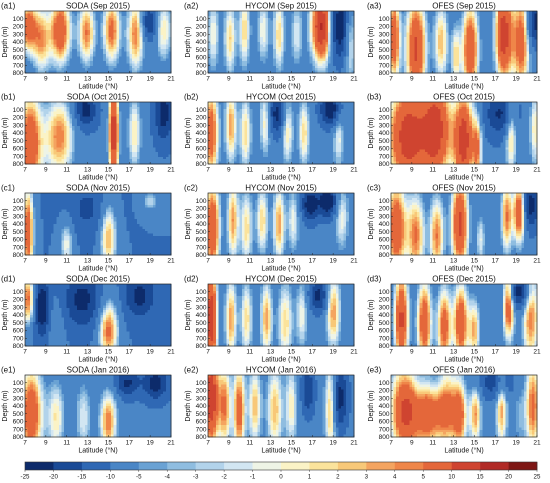 This screenshot has width=550, height=483. What do you see at coordinates (464, 42) in the screenshot?
I see `heatmap-cells` at bounding box center [464, 42].